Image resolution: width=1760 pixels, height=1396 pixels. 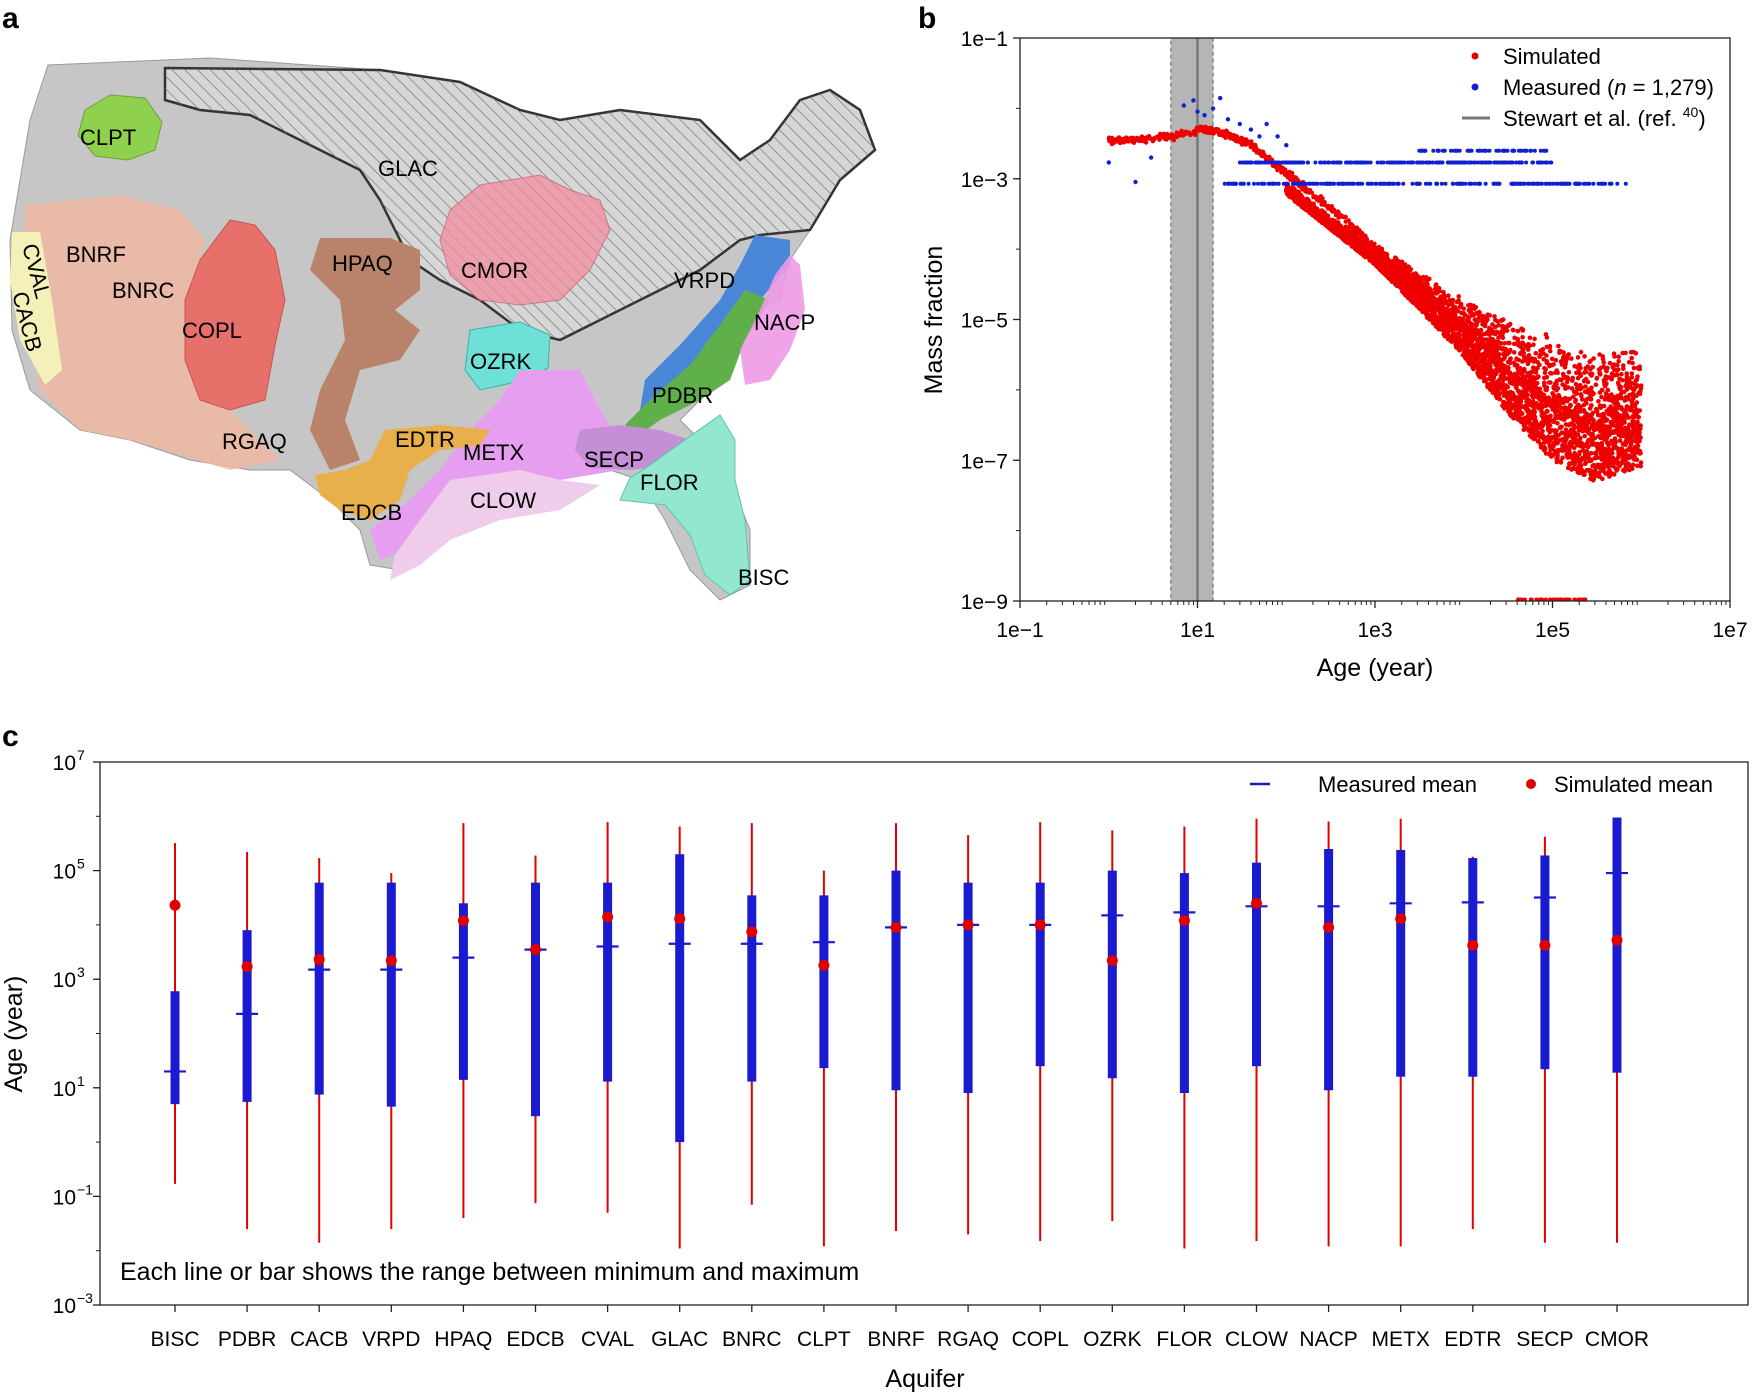 What do you see at coordinates (254, 441) in the screenshot?
I see `map-label-rgaq: RGAQ` at bounding box center [254, 441].